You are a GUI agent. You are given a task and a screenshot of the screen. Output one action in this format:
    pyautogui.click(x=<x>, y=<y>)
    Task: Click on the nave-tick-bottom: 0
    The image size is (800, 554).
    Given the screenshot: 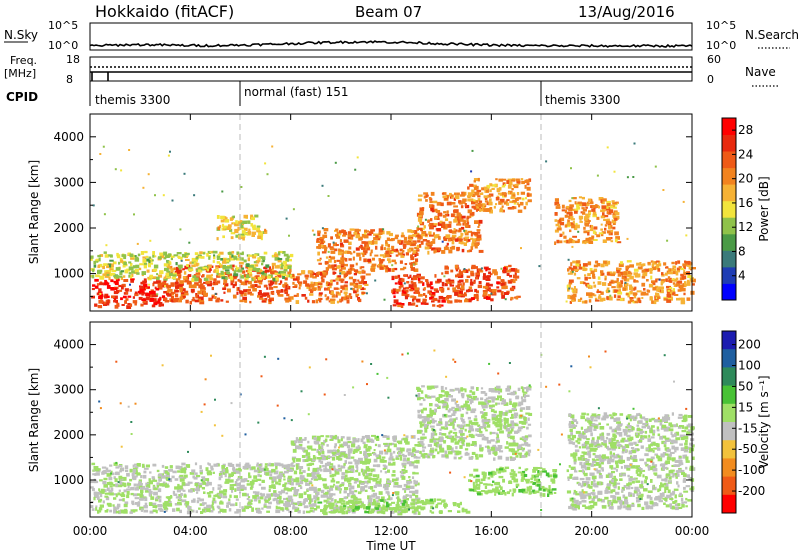 What is the action you would take?
    pyautogui.click(x=710, y=79)
    